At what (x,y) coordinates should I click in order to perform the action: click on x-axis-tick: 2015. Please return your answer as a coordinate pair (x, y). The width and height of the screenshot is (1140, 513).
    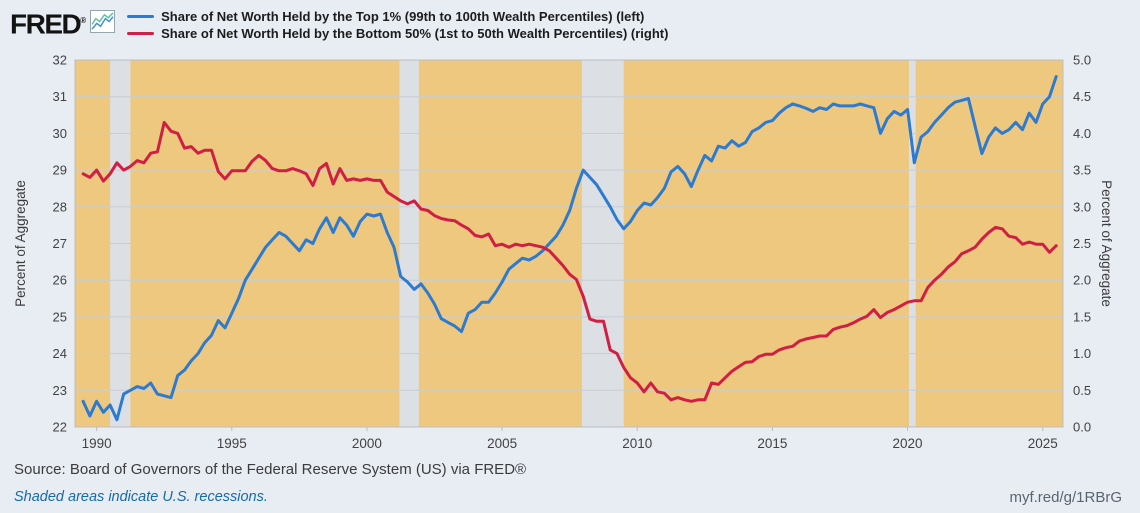
    Looking at the image, I should click on (772, 443).